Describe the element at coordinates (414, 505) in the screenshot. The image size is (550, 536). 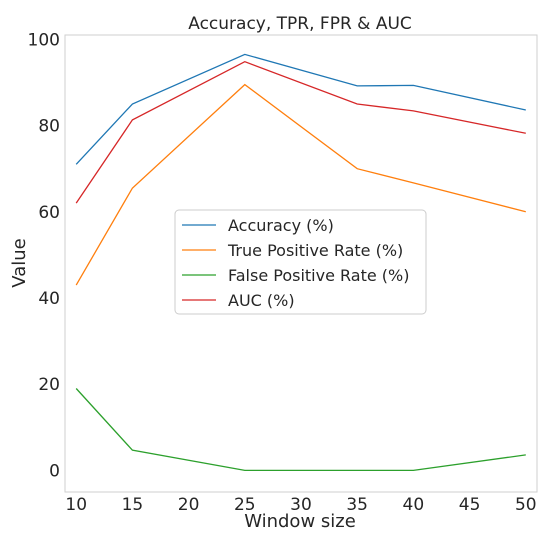
I see `x-tick-label: 40` at that location.